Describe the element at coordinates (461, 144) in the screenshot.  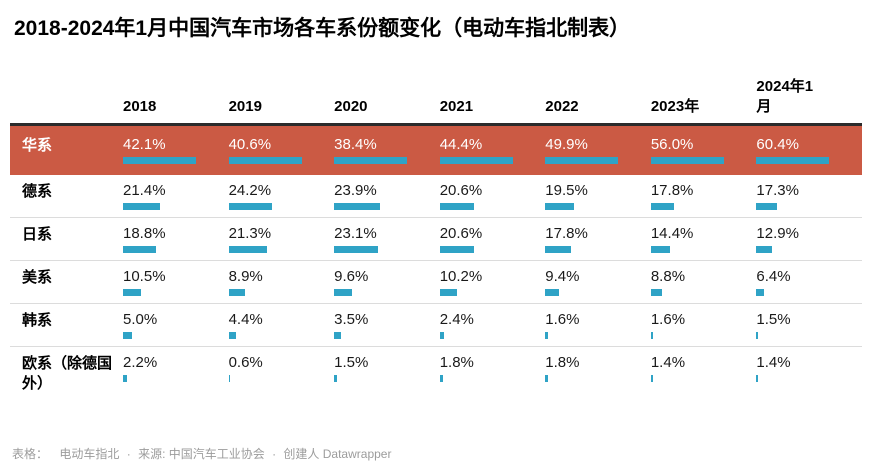
I see `cell-value: 44.4%` at that location.